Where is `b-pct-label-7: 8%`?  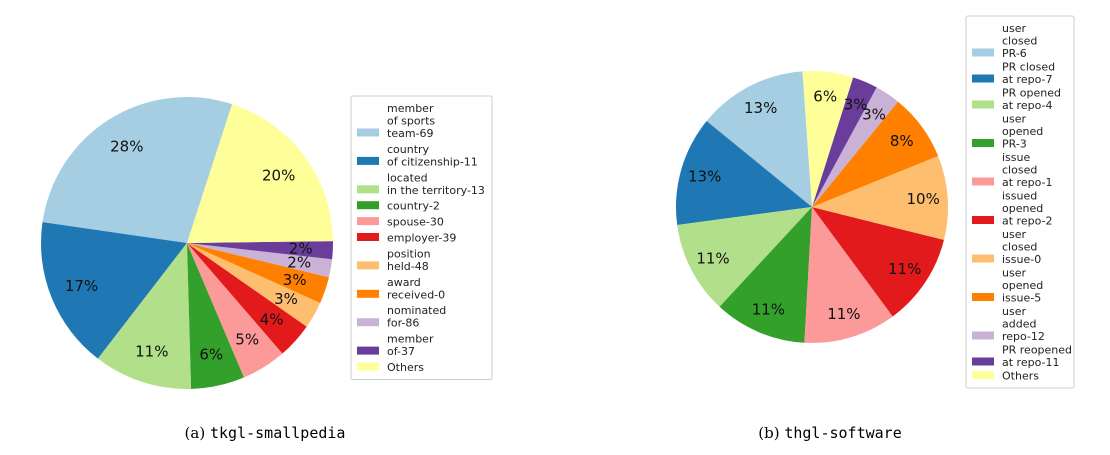
b-pct-label-7: 8% is located at coordinates (902, 141).